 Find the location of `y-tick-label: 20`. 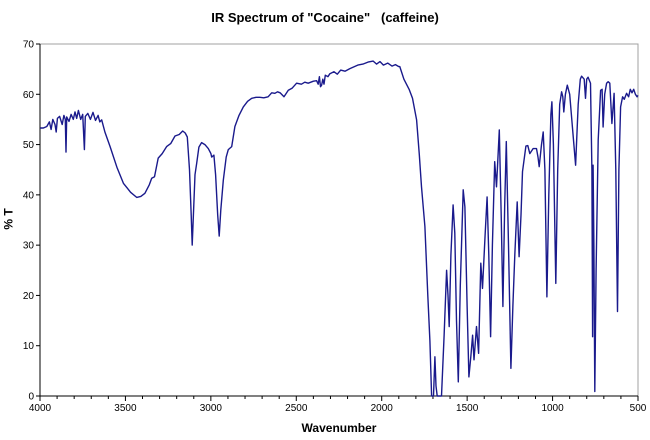

y-tick-label: 20 is located at coordinates (29, 296).